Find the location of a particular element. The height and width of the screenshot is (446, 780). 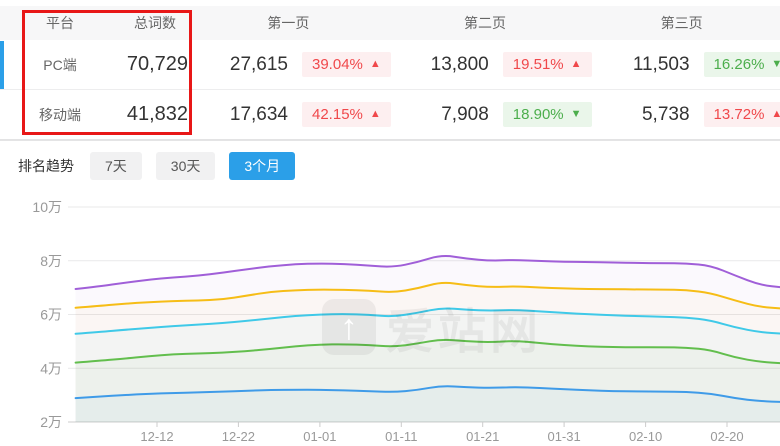

page2-change-badge: 18.90% ▼ is located at coordinates (547, 114).